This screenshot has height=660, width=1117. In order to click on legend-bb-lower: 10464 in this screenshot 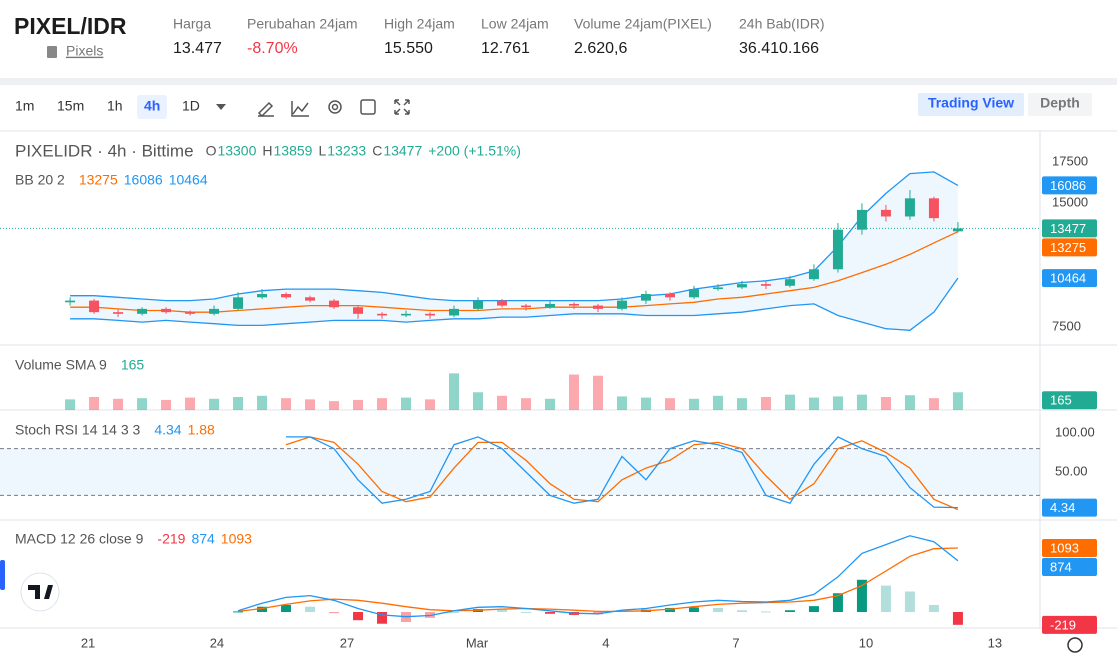, I will do `click(188, 180)`.